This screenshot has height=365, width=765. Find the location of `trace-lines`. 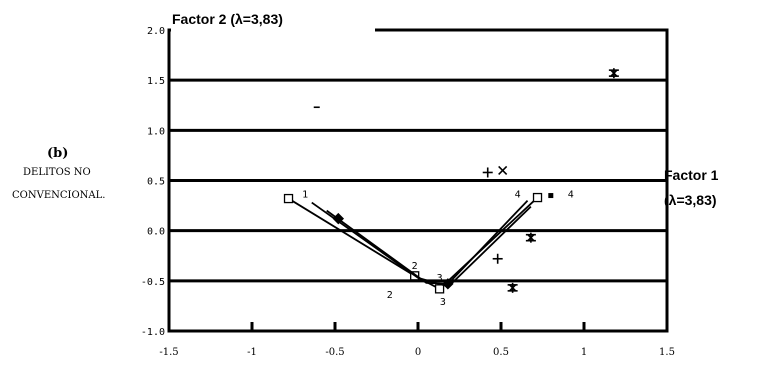

trace-lines is located at coordinates (413, 243).